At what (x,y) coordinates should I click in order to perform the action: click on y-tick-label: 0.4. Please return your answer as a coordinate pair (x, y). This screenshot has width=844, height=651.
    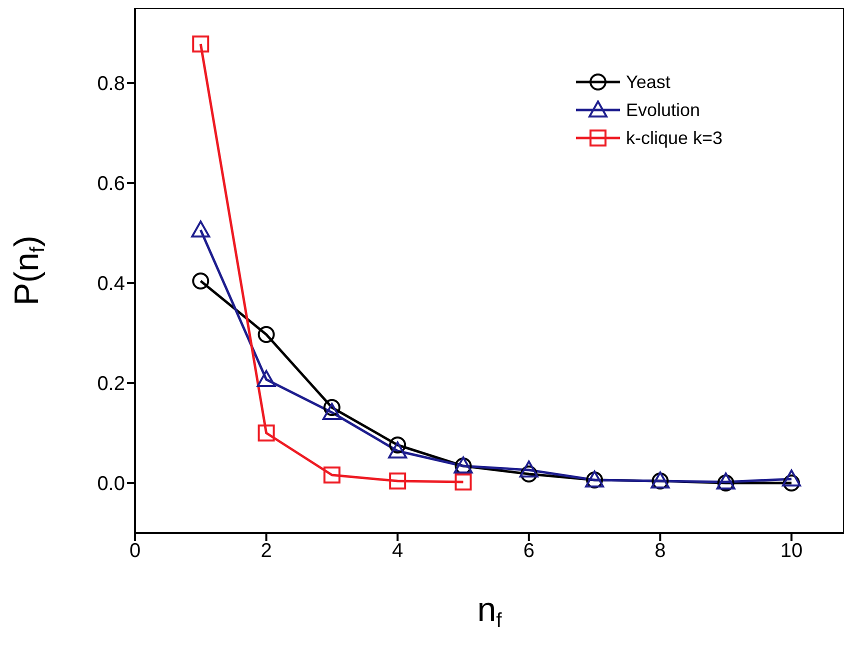
    Looking at the image, I should click on (111, 284).